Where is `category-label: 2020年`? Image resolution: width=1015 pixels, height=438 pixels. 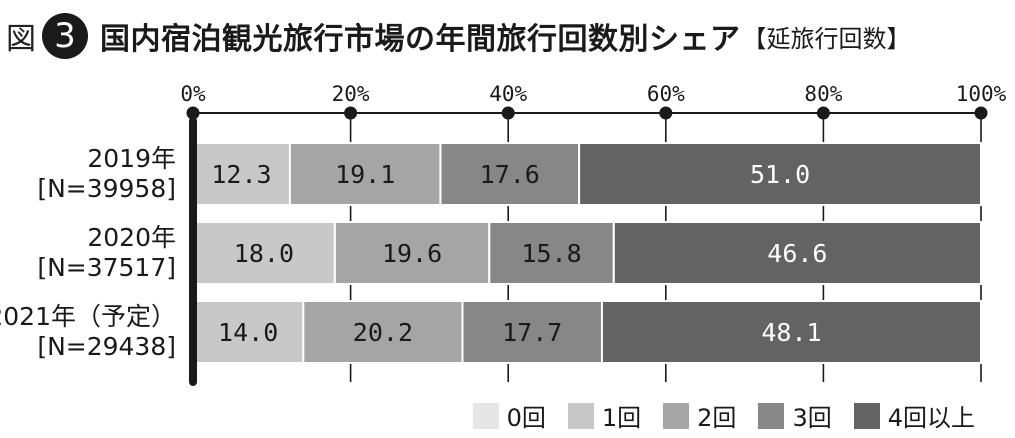
category-label: 2020年 is located at coordinates (131, 237).